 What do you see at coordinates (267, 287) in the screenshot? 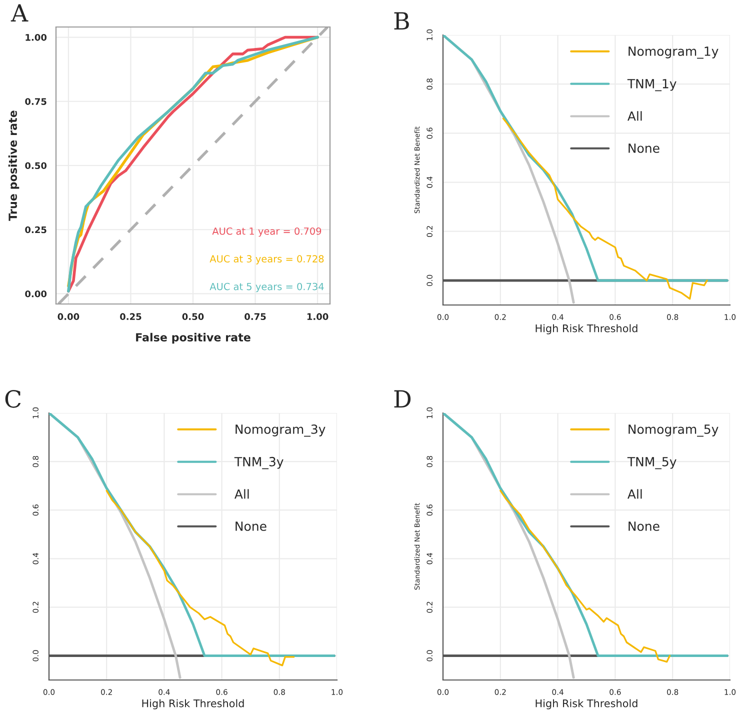
I see `annotation: AUC at 5 years = 0.734` at bounding box center [267, 287].